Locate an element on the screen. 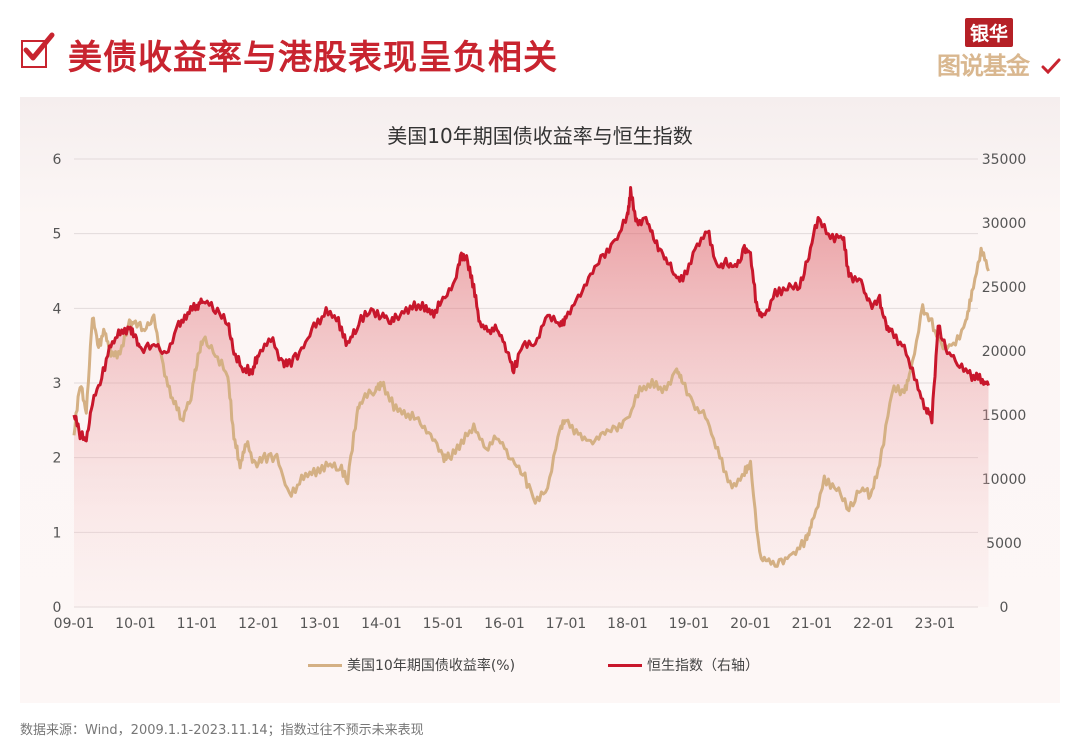 This screenshot has width=1080, height=749. checkbox-icon is located at coordinates (38, 50).